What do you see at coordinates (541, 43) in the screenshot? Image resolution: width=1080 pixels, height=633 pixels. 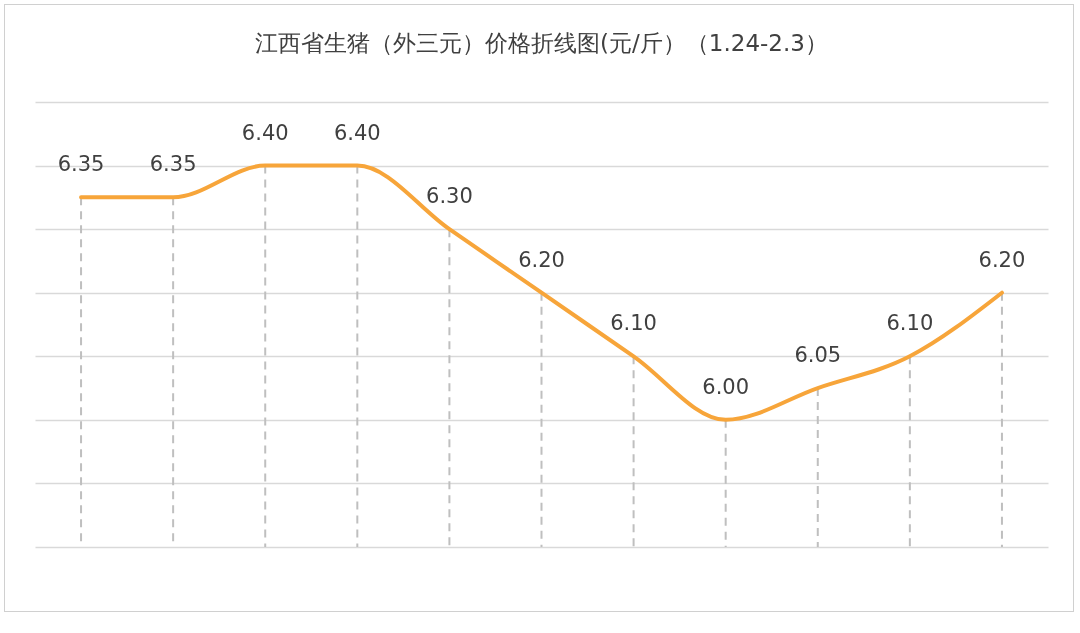 I see `chart-title: 江西省生猪（外三元）价格折线图(元/斤）（1.24-2.3）` at bounding box center [541, 43].